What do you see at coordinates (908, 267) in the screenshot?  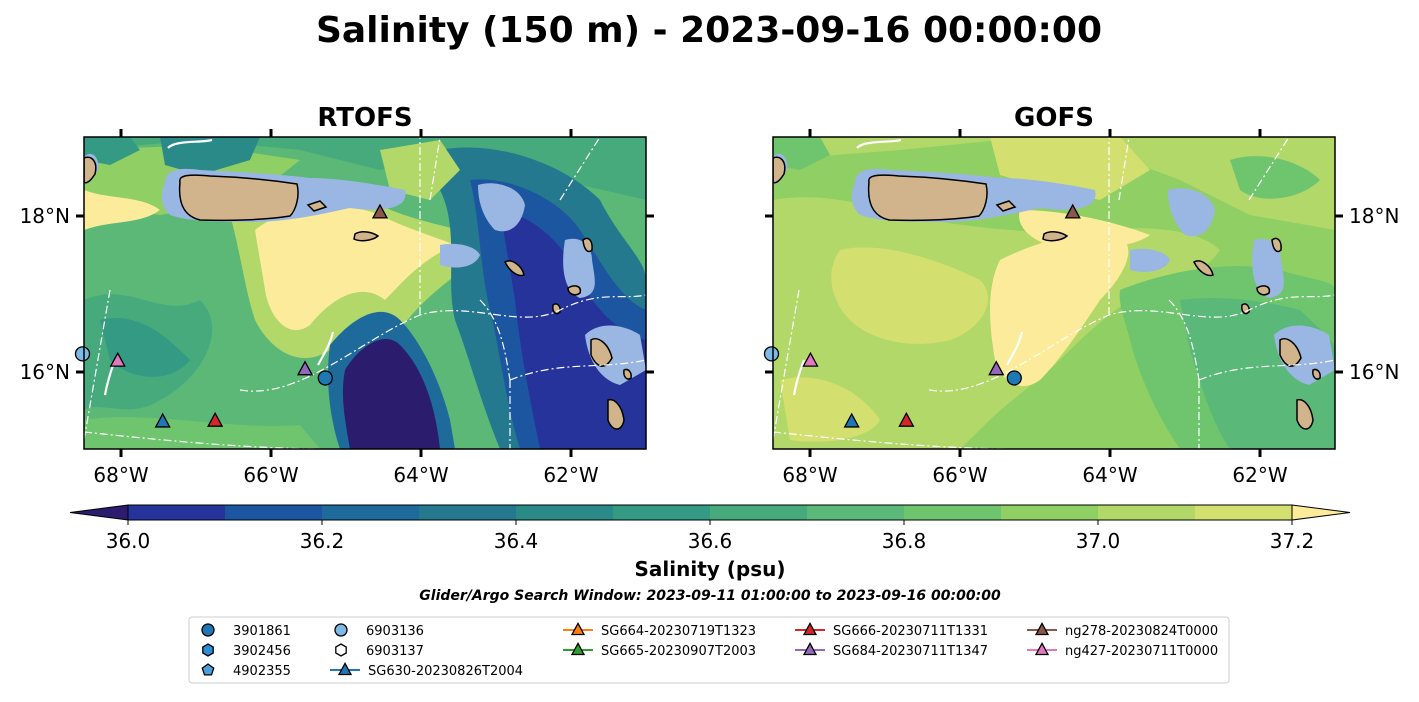 I see `glider-tracks-gofs` at bounding box center [908, 267].